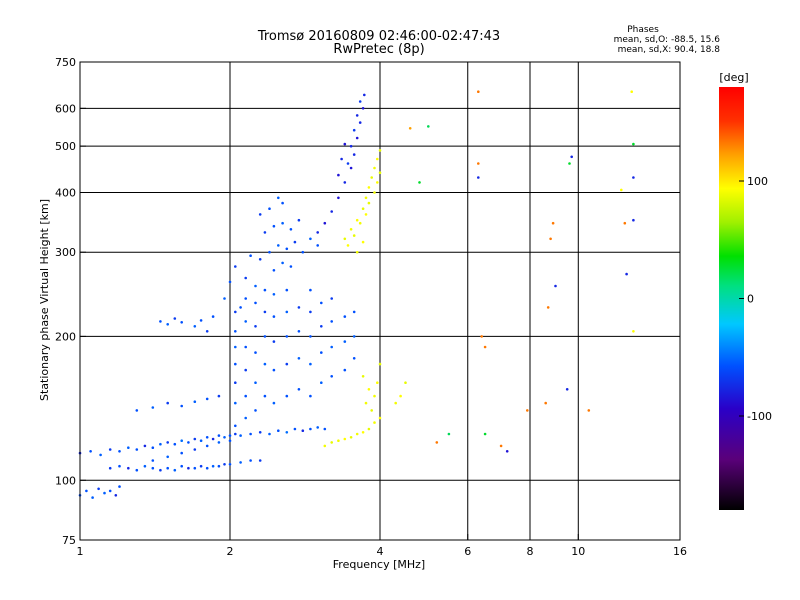 The width and height of the screenshot is (800, 600). Describe the element at coordinates (745, 290) in the screenshot. I see `phase-colorbar: [deg] 100 0 -100` at that location.